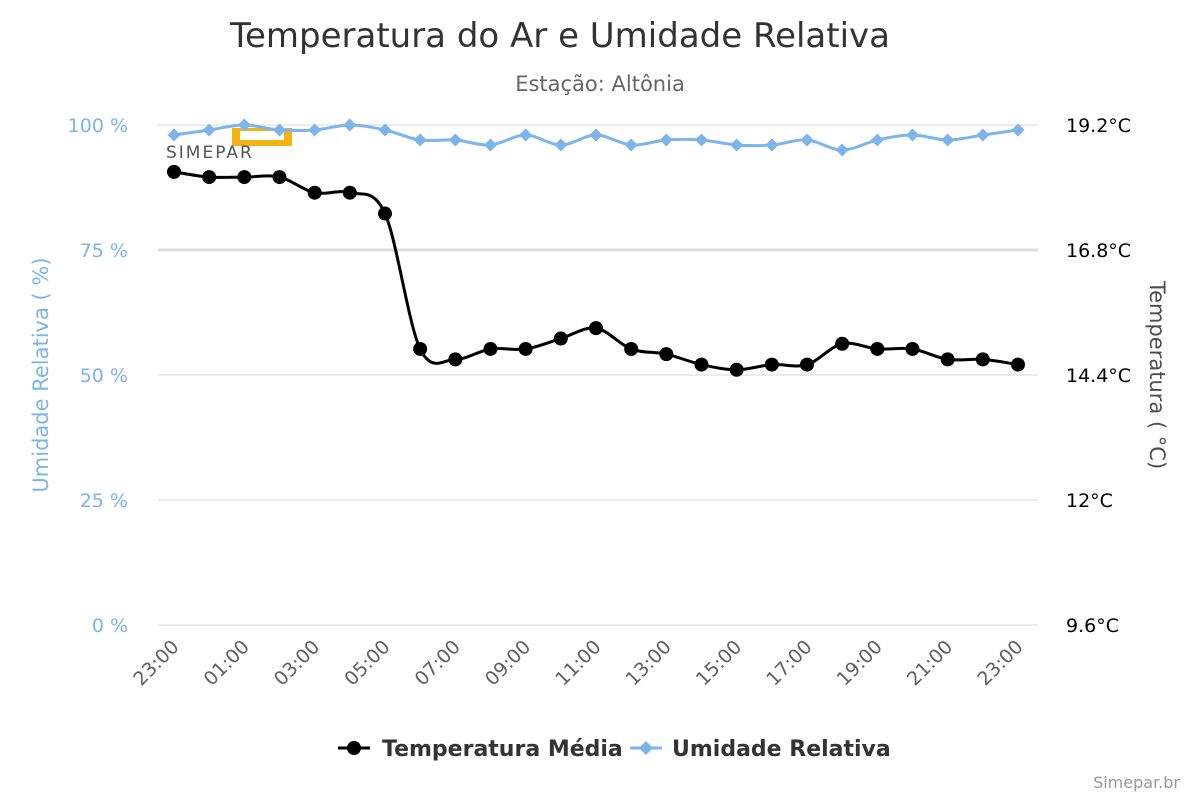 This screenshot has height=800, width=1200. I want to click on credit-text: Simepar.br, so click(1136, 782).